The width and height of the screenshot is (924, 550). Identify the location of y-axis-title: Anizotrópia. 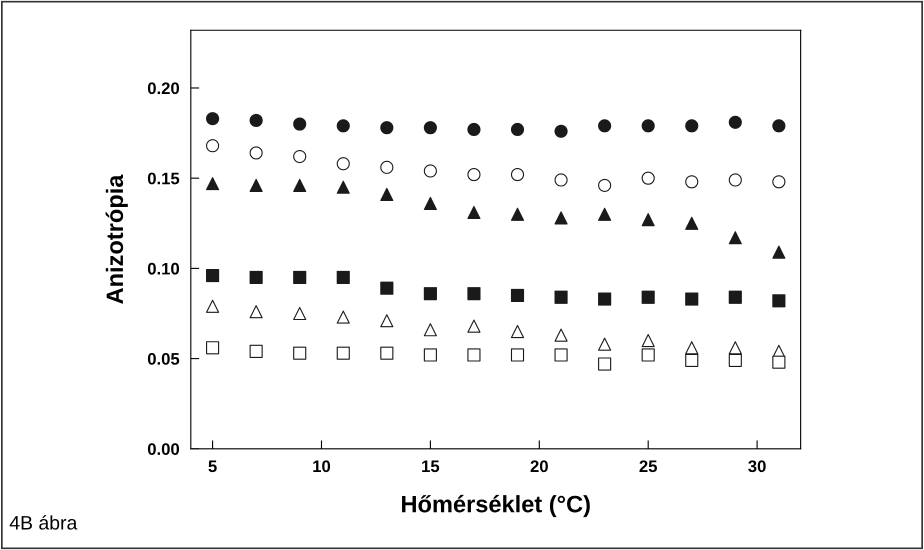
(117, 239).